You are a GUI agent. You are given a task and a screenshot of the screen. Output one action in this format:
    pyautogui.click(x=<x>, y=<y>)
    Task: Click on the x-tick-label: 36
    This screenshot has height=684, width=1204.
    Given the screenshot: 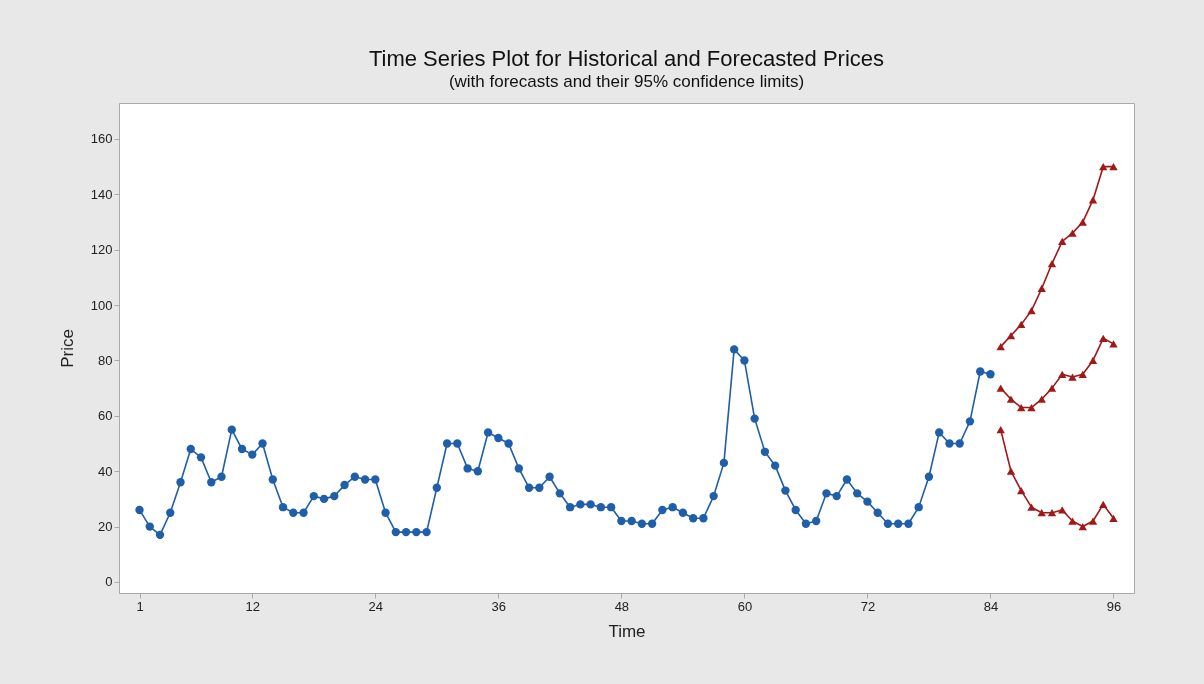 What is the action you would take?
    pyautogui.click(x=499, y=606)
    